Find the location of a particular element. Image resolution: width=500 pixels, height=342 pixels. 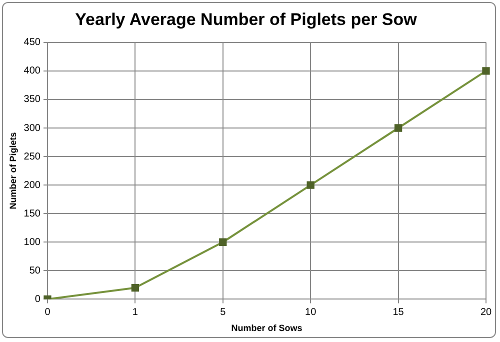

chart-title: Yearly Average Number of Piglets per Sow is located at coordinates (246, 19).